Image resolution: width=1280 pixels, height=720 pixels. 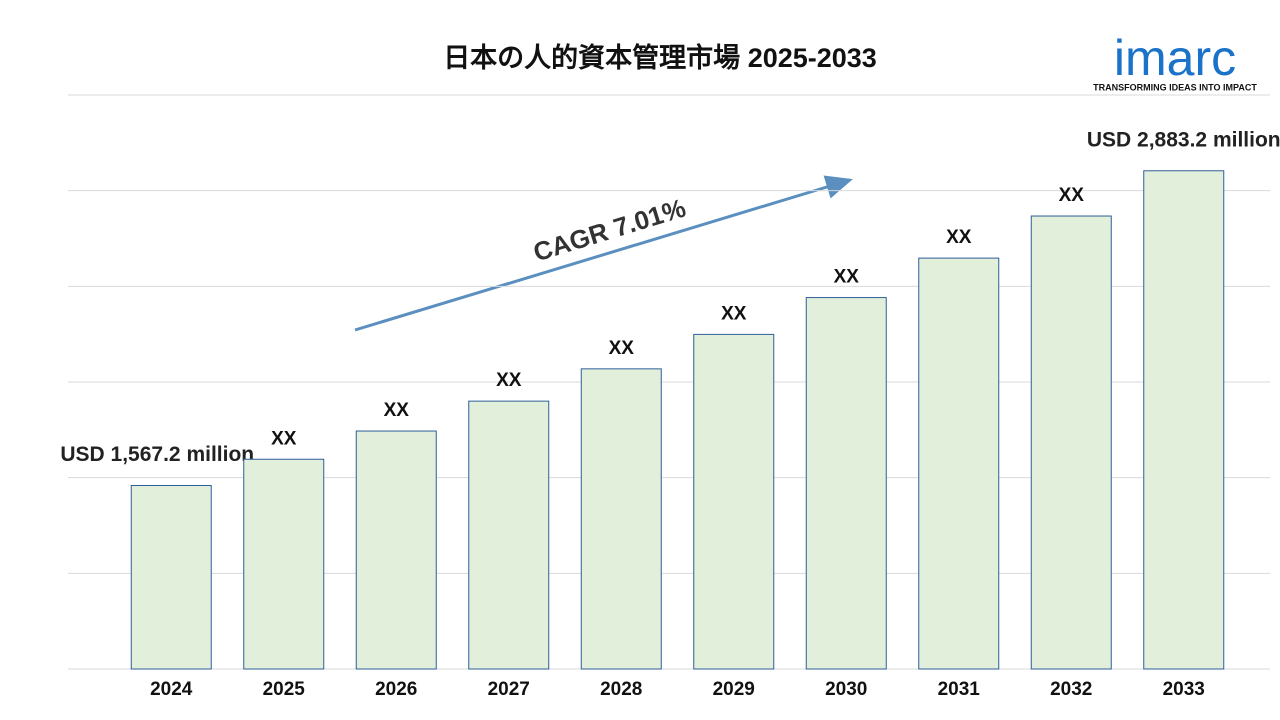 I want to click on x-tick-label: 2026, so click(x=396, y=689).